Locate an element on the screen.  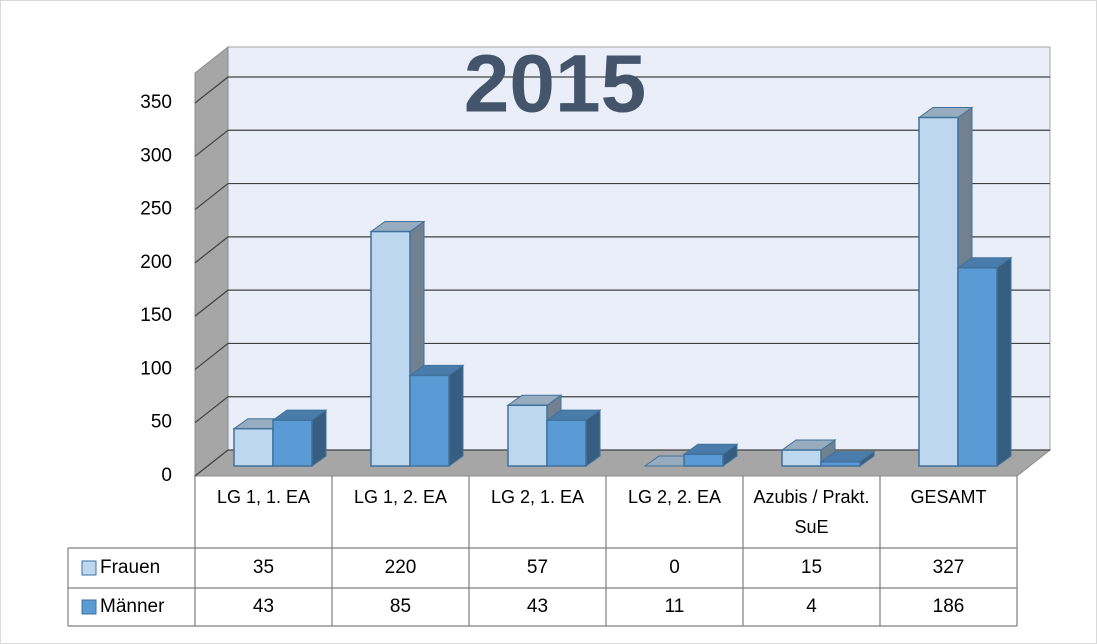
x-tick-label: LG 1, 1. EA is located at coordinates (263, 497).